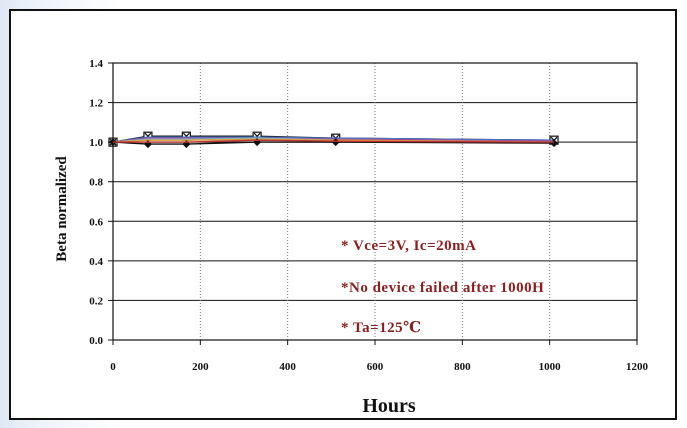 The image size is (687, 428). Describe the element at coordinates (96, 183) in the screenshot. I see `y-tick-label: 0.8` at that location.